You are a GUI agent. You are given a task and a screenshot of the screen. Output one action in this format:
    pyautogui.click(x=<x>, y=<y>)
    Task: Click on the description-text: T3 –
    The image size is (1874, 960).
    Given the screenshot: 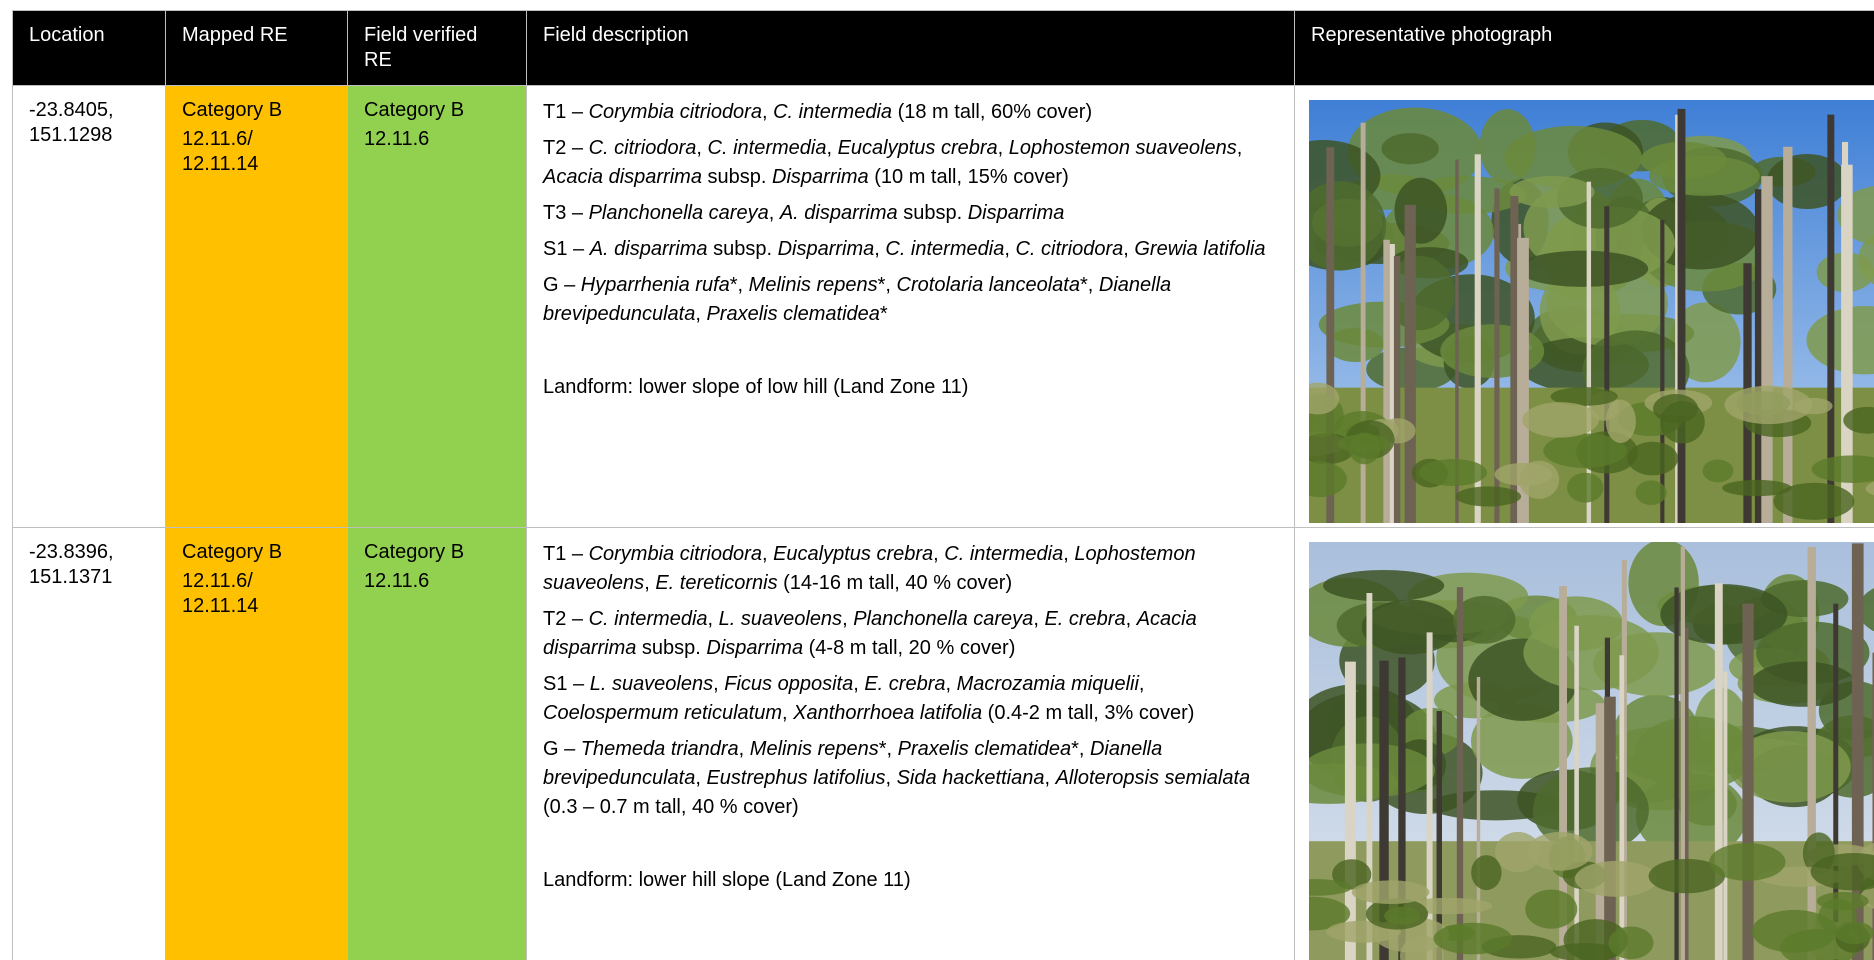 What is the action you would take?
    pyautogui.click(x=566, y=213)
    